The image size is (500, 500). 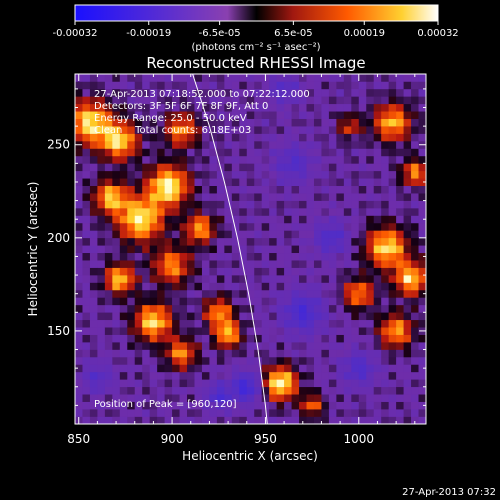 I want to click on colorbar-tick-label: 0.00019, so click(x=364, y=33).